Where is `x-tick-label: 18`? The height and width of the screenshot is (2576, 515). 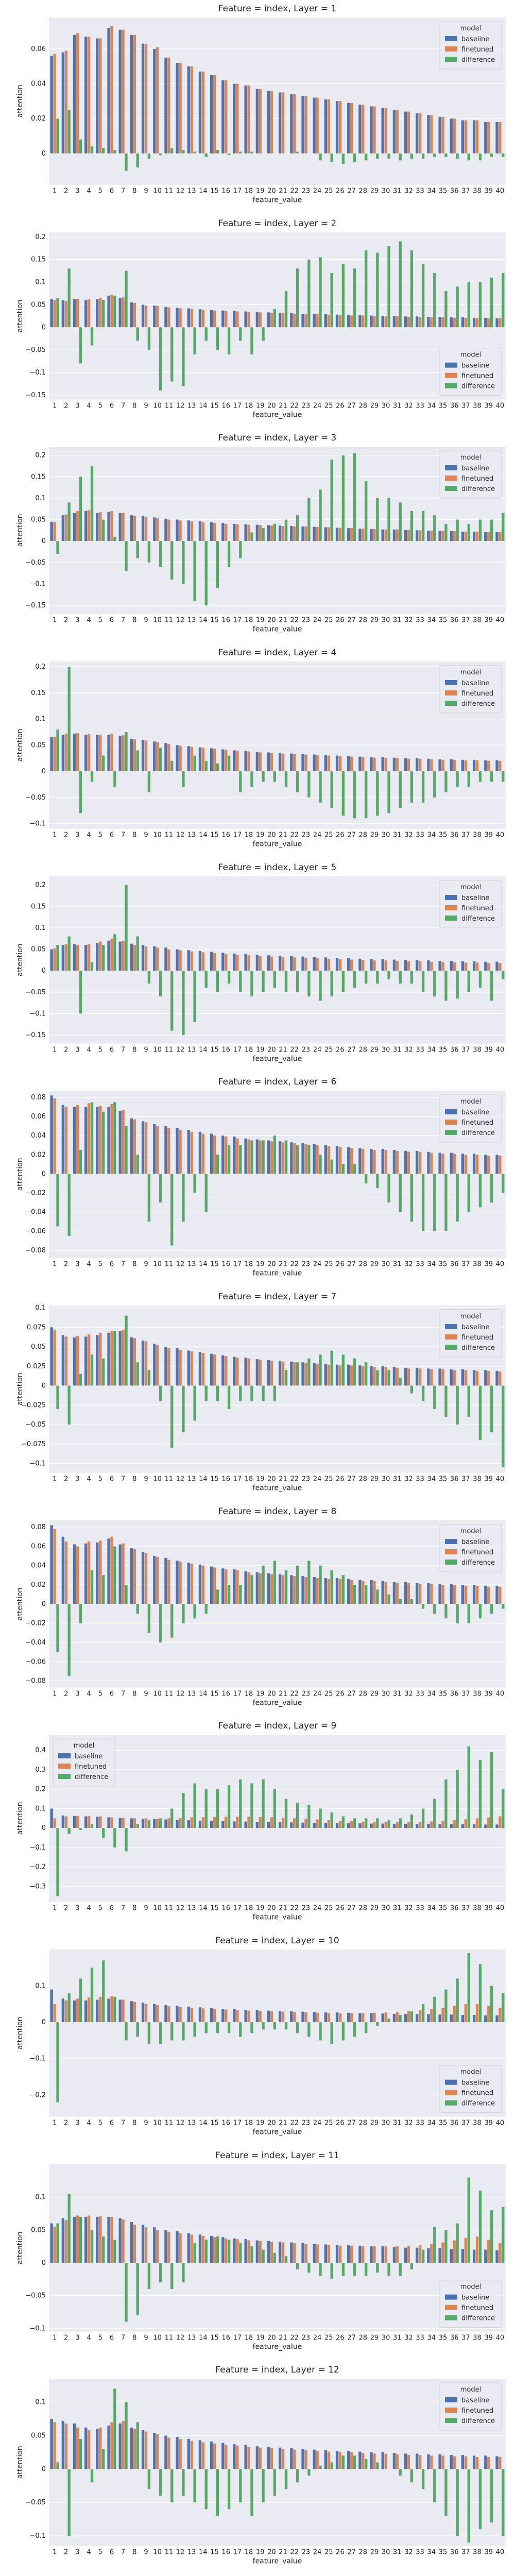
x-tick-label: 18 is located at coordinates (249, 2338).